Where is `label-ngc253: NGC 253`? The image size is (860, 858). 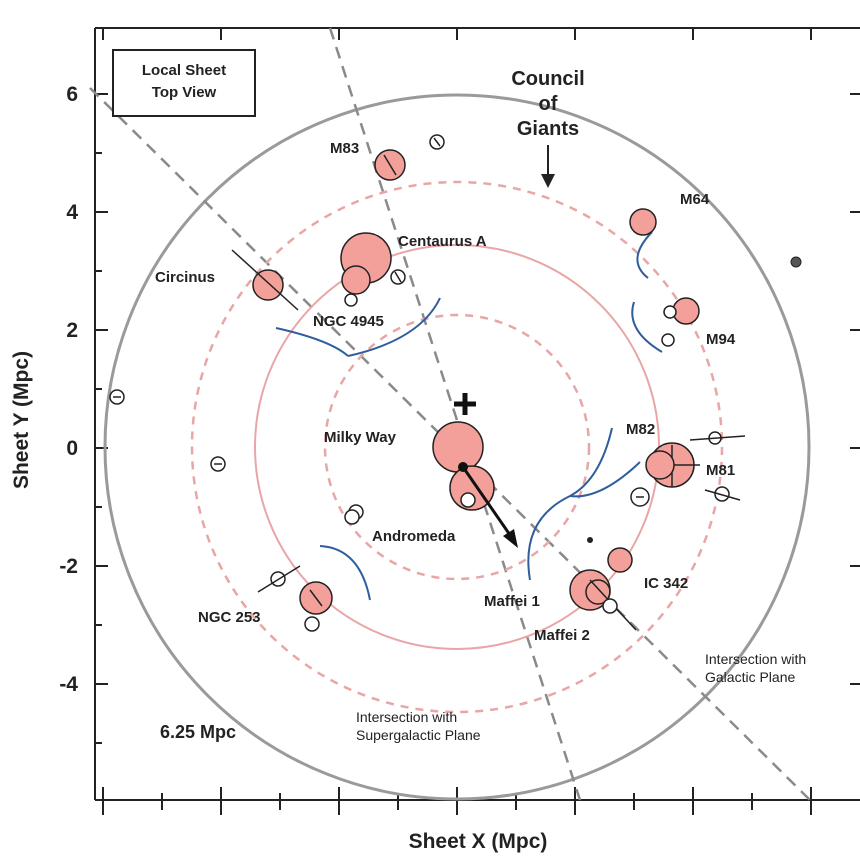
label-ngc253: NGC 253 is located at coordinates (229, 617).